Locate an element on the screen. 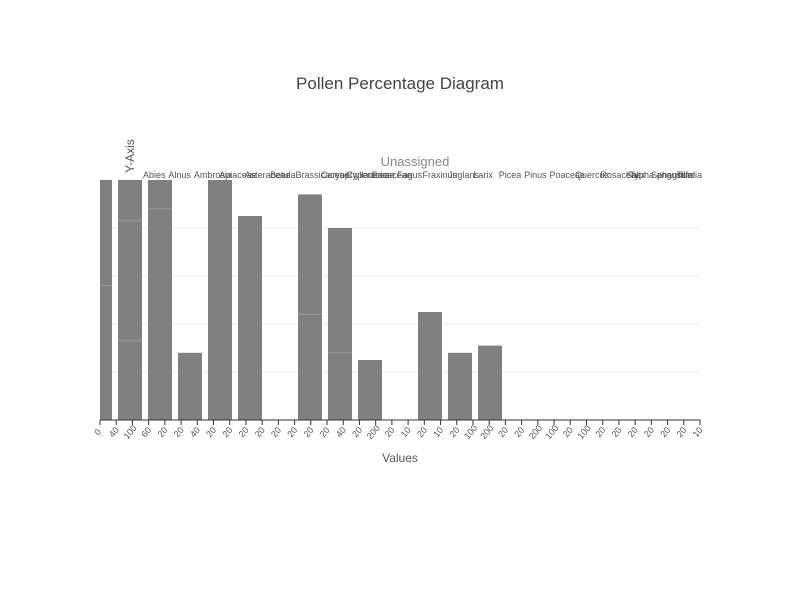 This screenshot has width=800, height=600. taxon-label: Rosaceae is located at coordinates (620, 175).